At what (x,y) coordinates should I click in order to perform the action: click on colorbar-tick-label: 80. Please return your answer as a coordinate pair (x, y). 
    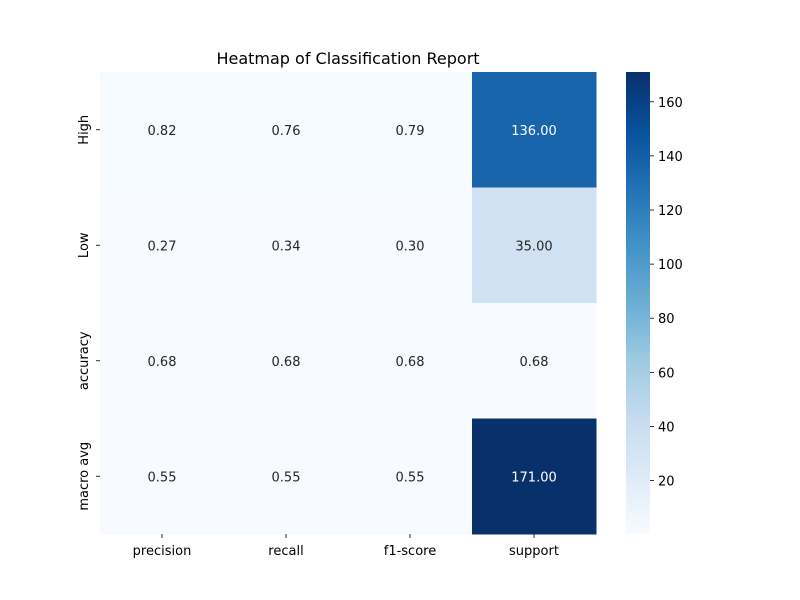
    Looking at the image, I should click on (666, 319).